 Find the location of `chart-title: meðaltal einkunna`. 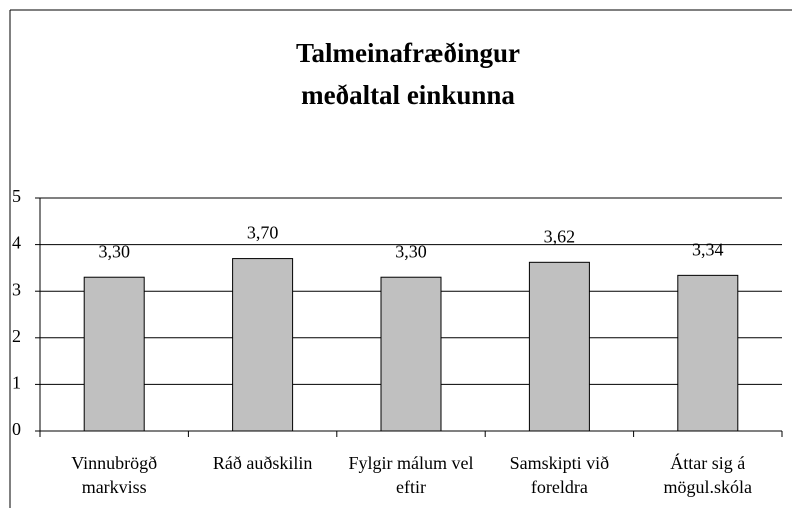

chart-title: meðaltal einkunna is located at coordinates (408, 95).